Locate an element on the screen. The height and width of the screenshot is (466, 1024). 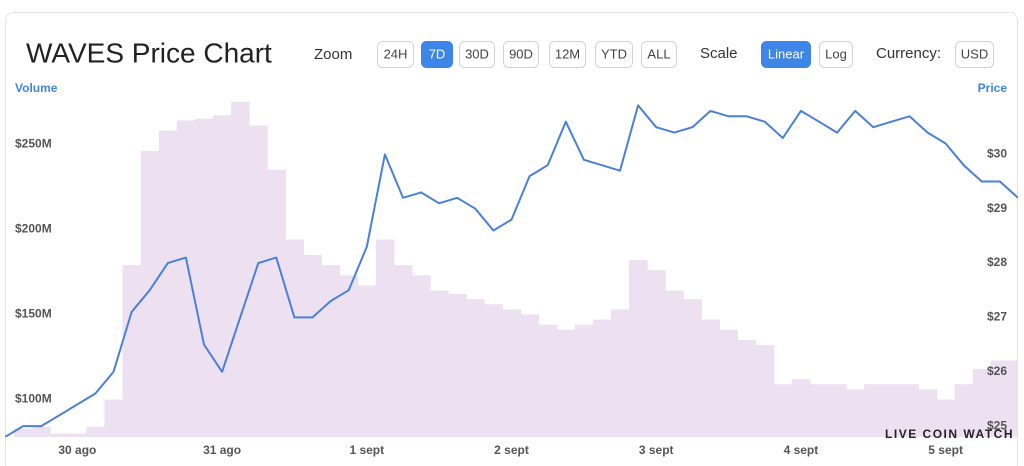
zoom-button-label: 24H is located at coordinates (396, 53).